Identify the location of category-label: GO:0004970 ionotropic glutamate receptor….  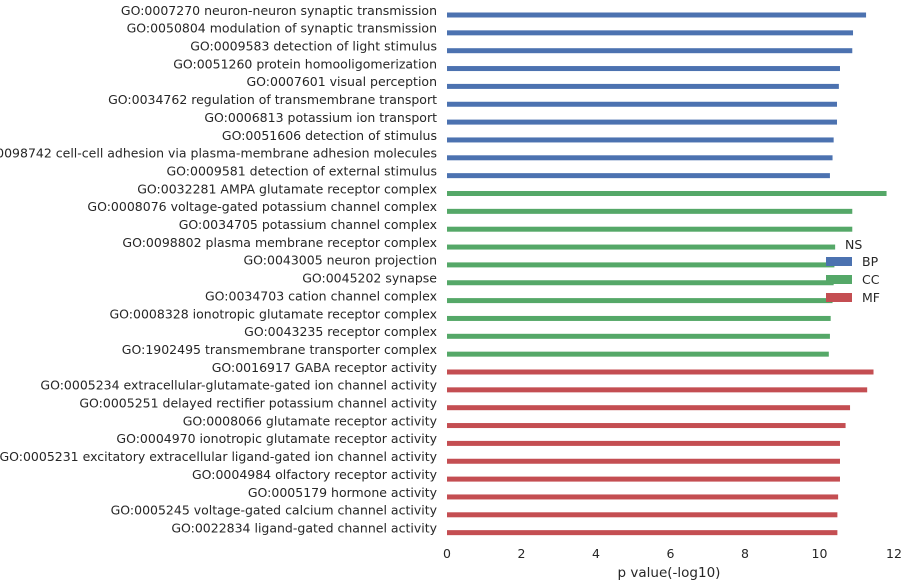
(276, 438).